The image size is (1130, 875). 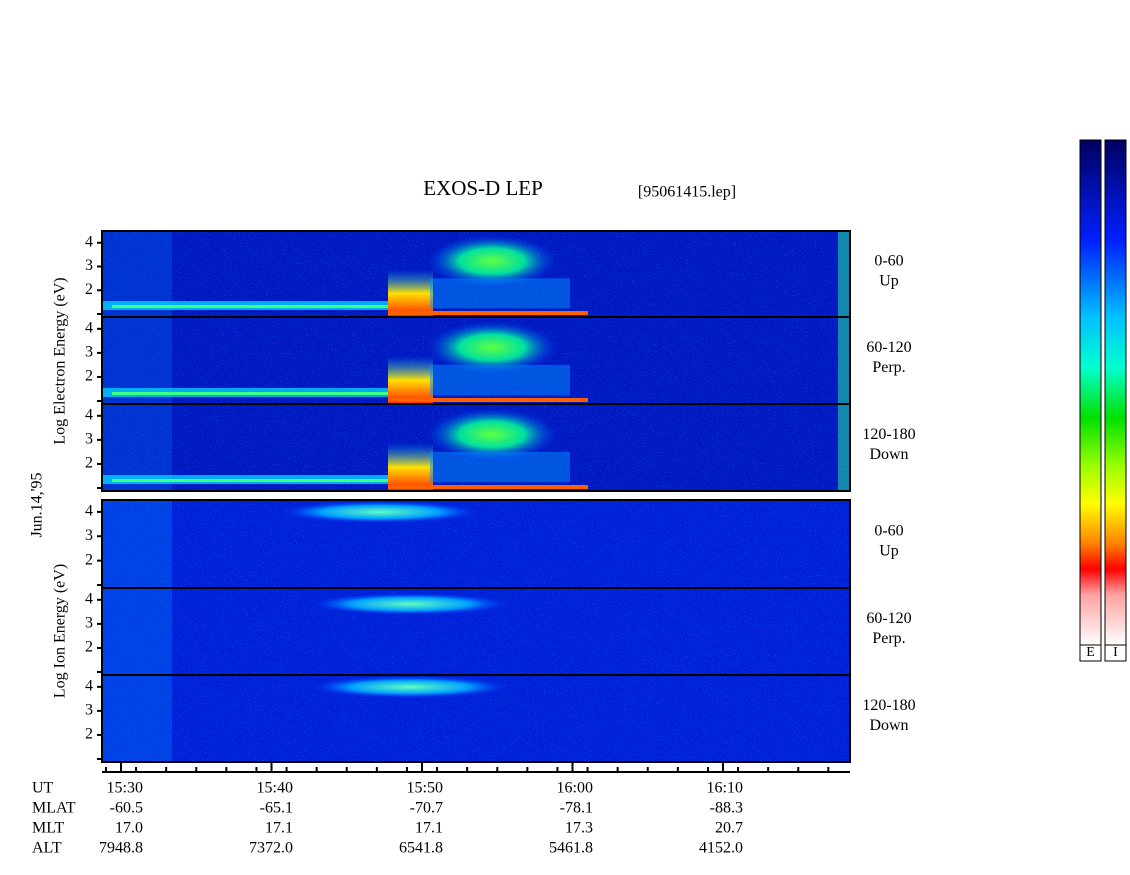 What do you see at coordinates (725, 788) in the screenshot?
I see `time-tick-label: 16:10` at bounding box center [725, 788].